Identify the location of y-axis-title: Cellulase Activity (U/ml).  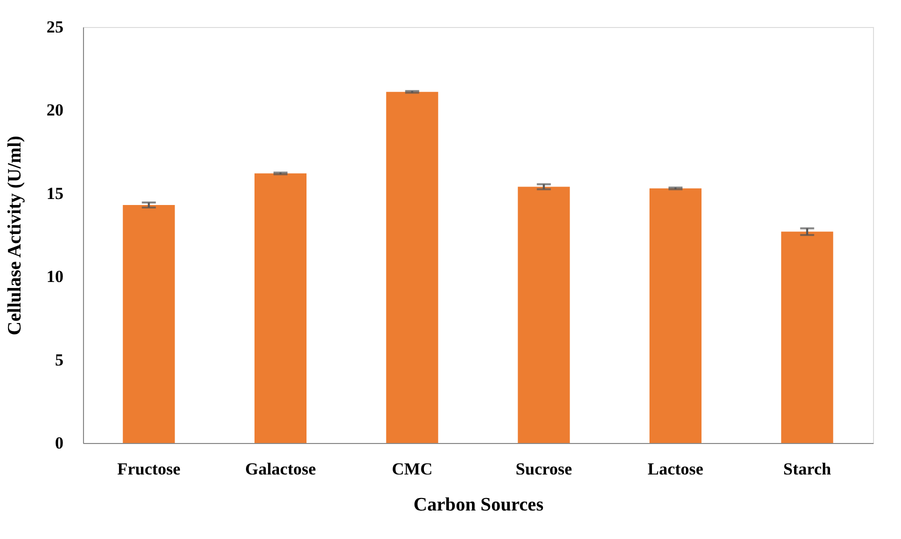
(15, 236).